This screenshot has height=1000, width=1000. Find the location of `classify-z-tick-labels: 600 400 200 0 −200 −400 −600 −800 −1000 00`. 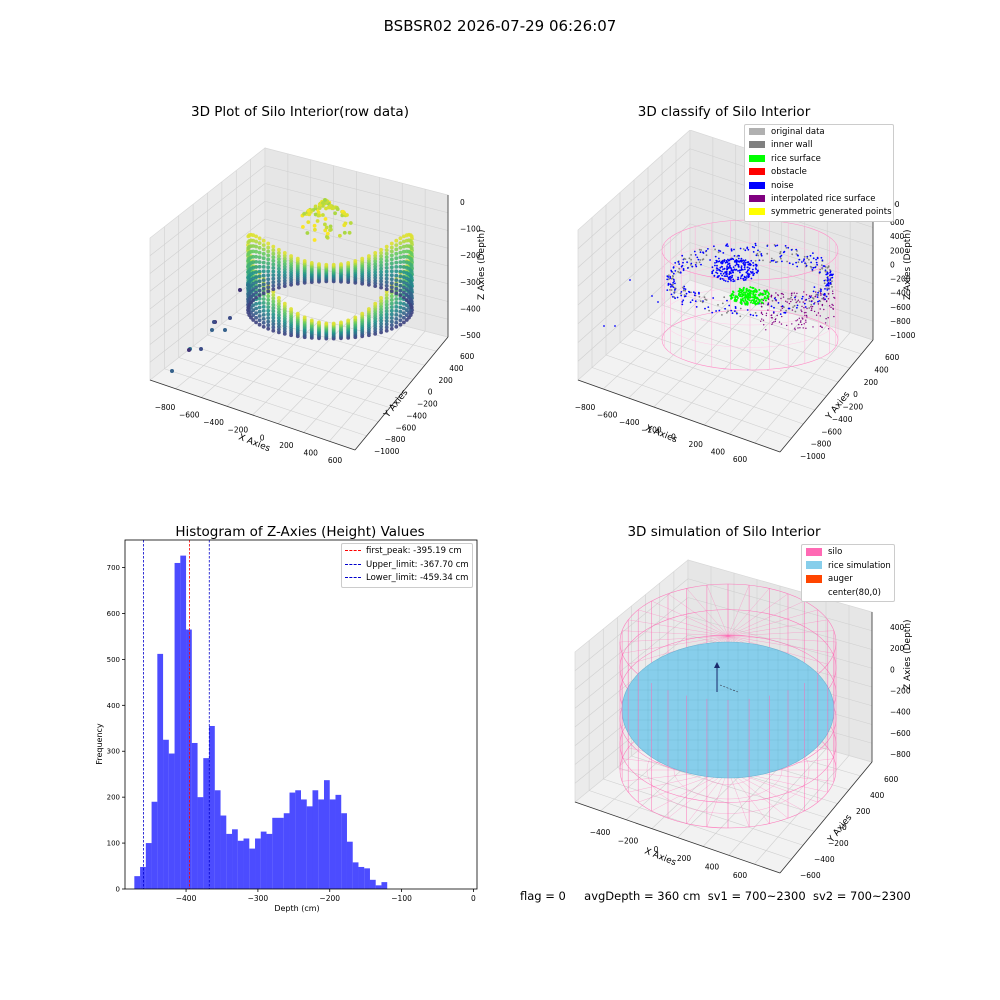

classify-z-tick-labels: 600 400 200 0 −200 −400 −600 −800 −1000 00 is located at coordinates (903, 270).